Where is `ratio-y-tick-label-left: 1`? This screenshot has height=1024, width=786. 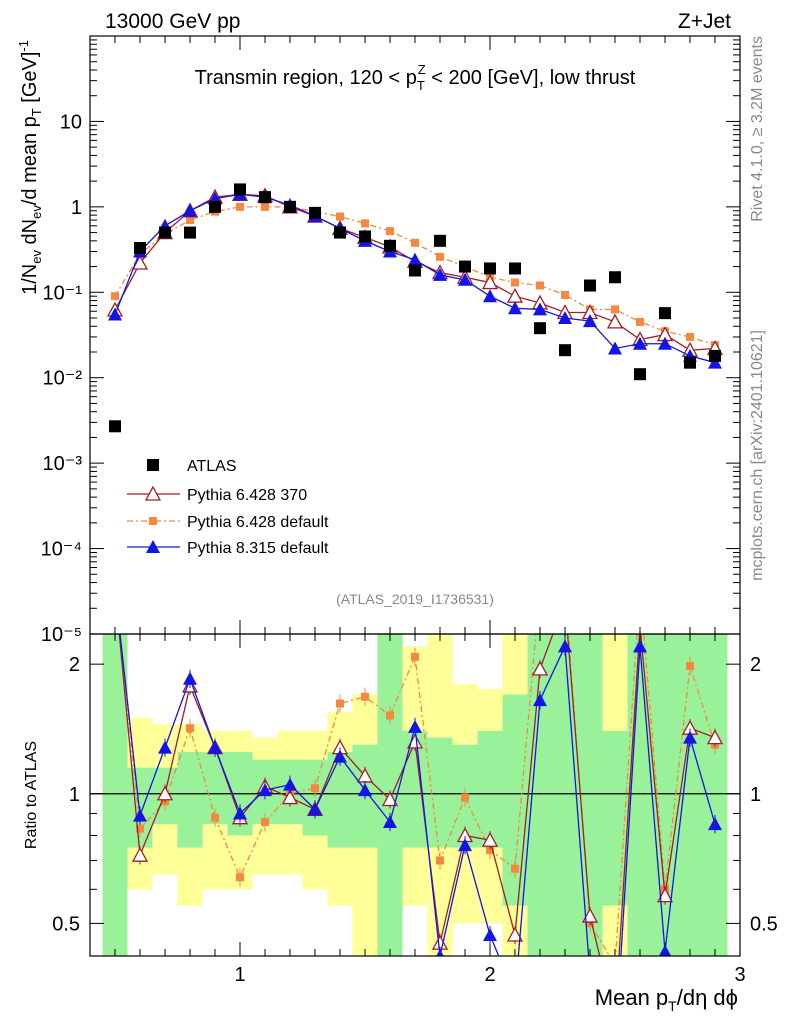 ratio-y-tick-label-left: 1 is located at coordinates (74, 795).